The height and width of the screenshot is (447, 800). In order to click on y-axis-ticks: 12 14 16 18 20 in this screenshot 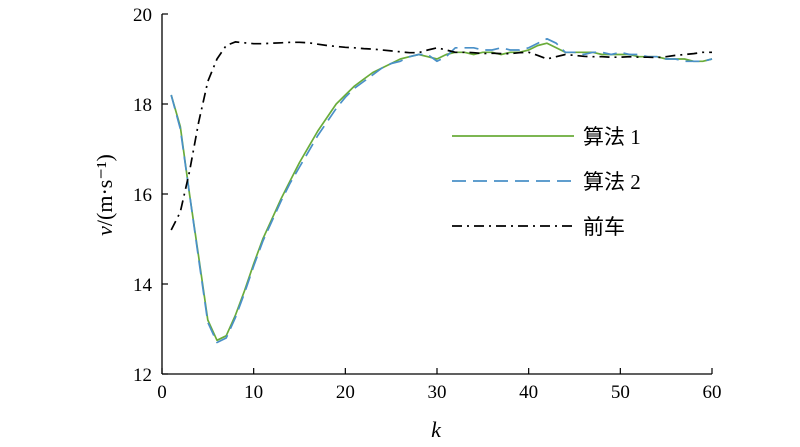, I will do `click(150, 195)`.